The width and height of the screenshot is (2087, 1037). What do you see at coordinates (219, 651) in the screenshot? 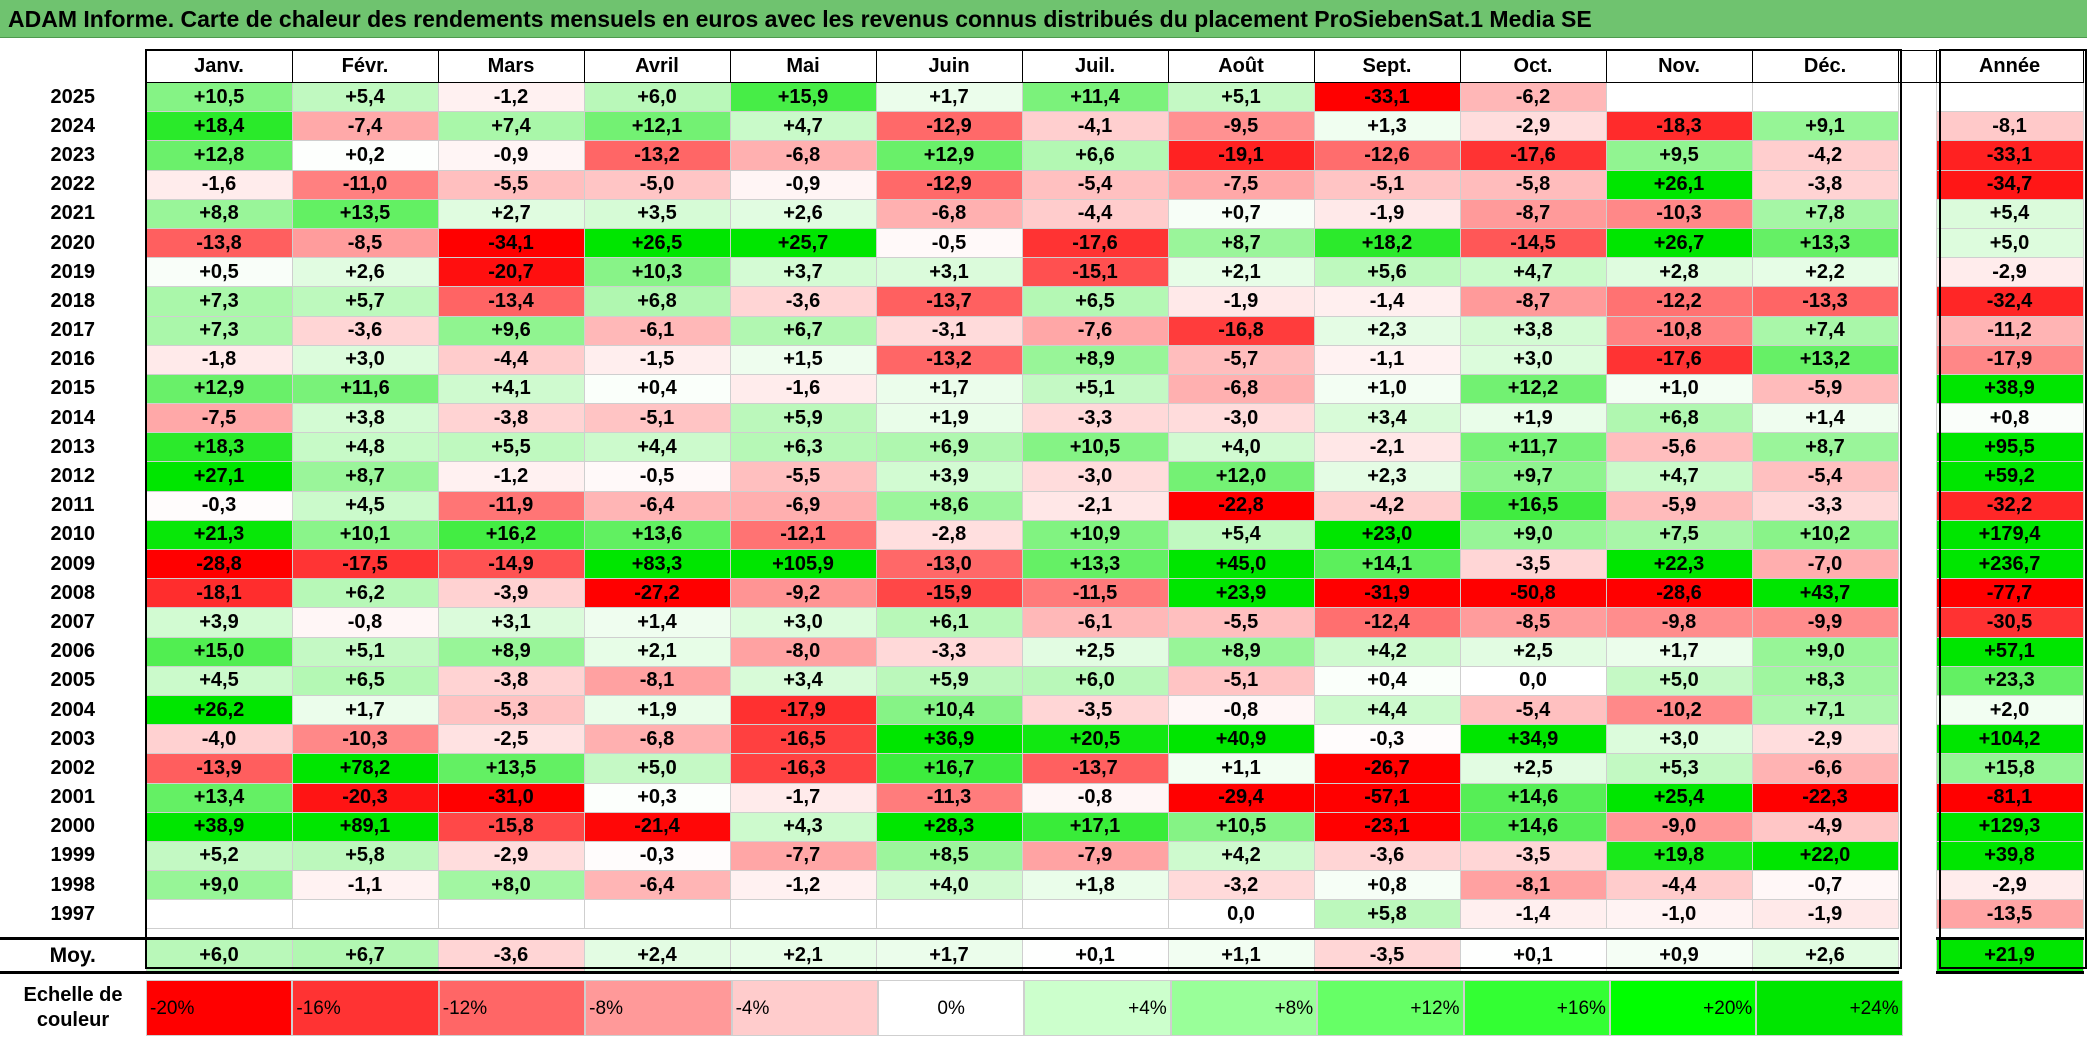
I see `month-cell: +15,0` at bounding box center [219, 651].